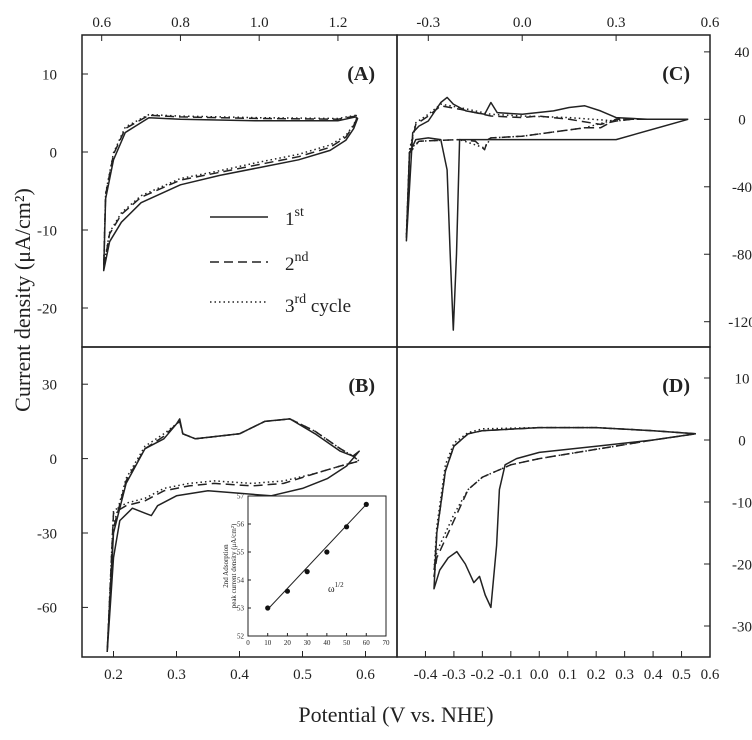  I want to click on x-tick-label-d: 0.5, so click(681, 675).